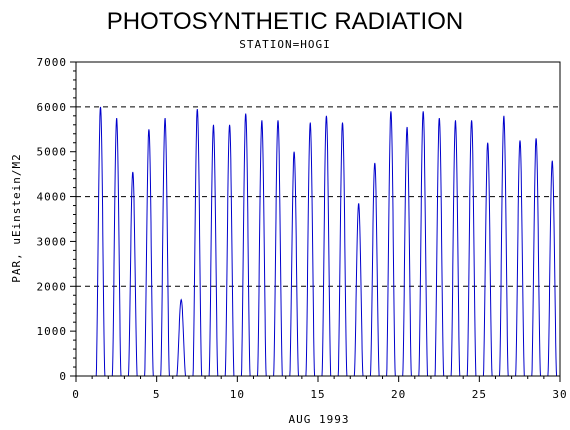  Describe the element at coordinates (536, 257) in the screenshot. I see `day-28-curve` at that location.